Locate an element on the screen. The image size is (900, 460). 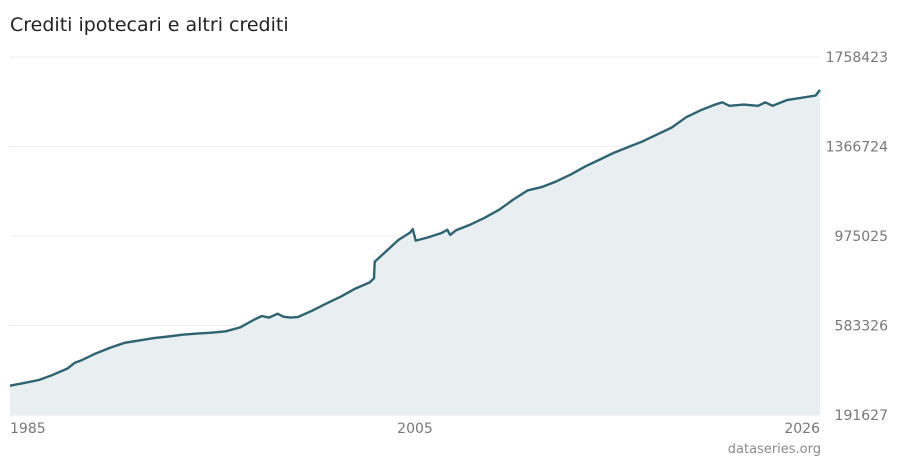
x-axis-ticks: 1985 2005 2026 is located at coordinates (415, 429).